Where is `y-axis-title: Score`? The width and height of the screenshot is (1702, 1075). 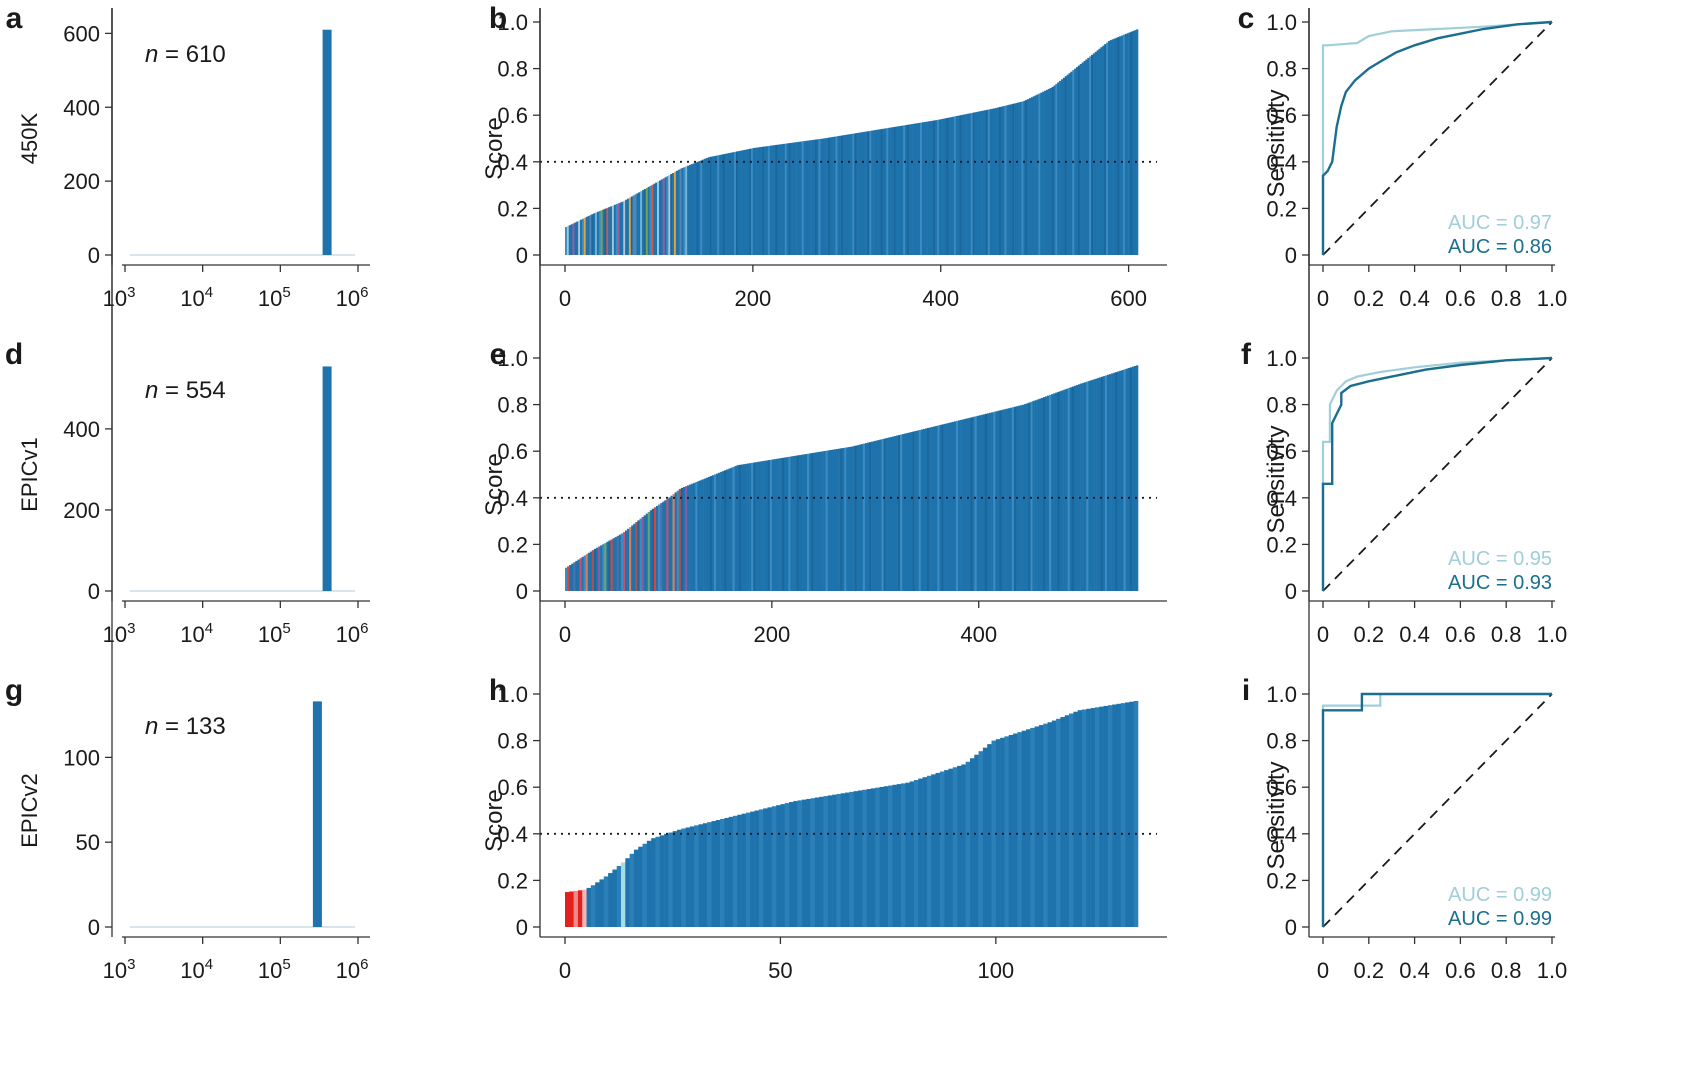 y-axis-title: Score is located at coordinates (494, 820).